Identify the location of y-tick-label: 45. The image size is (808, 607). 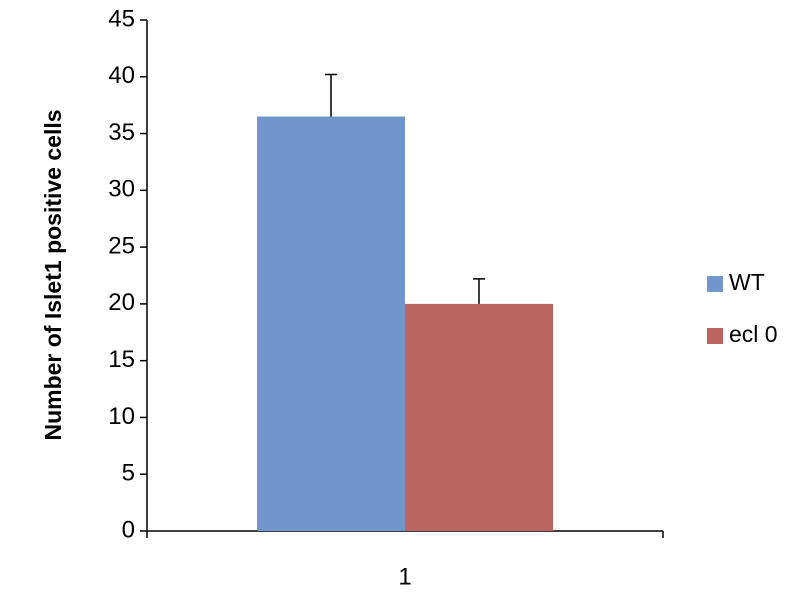
(121, 18).